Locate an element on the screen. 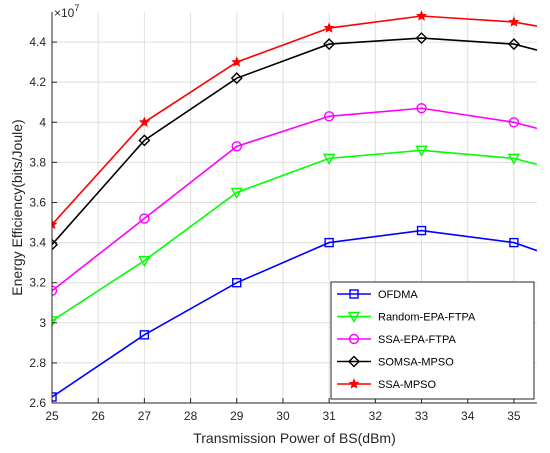 Image resolution: width=550 pixels, height=453 pixels. x-tick-label: 31 is located at coordinates (329, 416).